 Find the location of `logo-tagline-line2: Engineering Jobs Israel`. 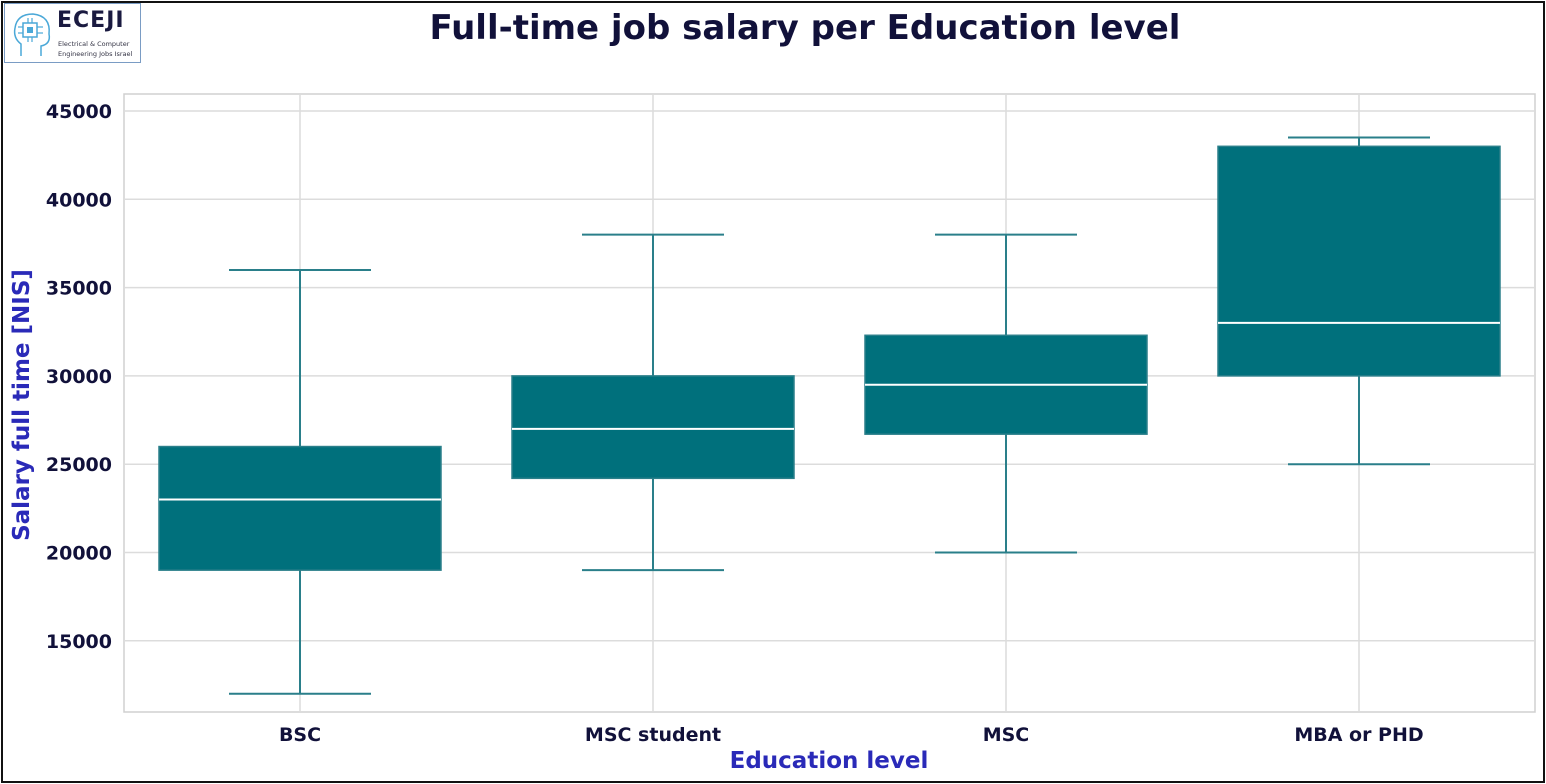

logo-tagline-line2: Engineering Jobs Israel is located at coordinates (95, 54).